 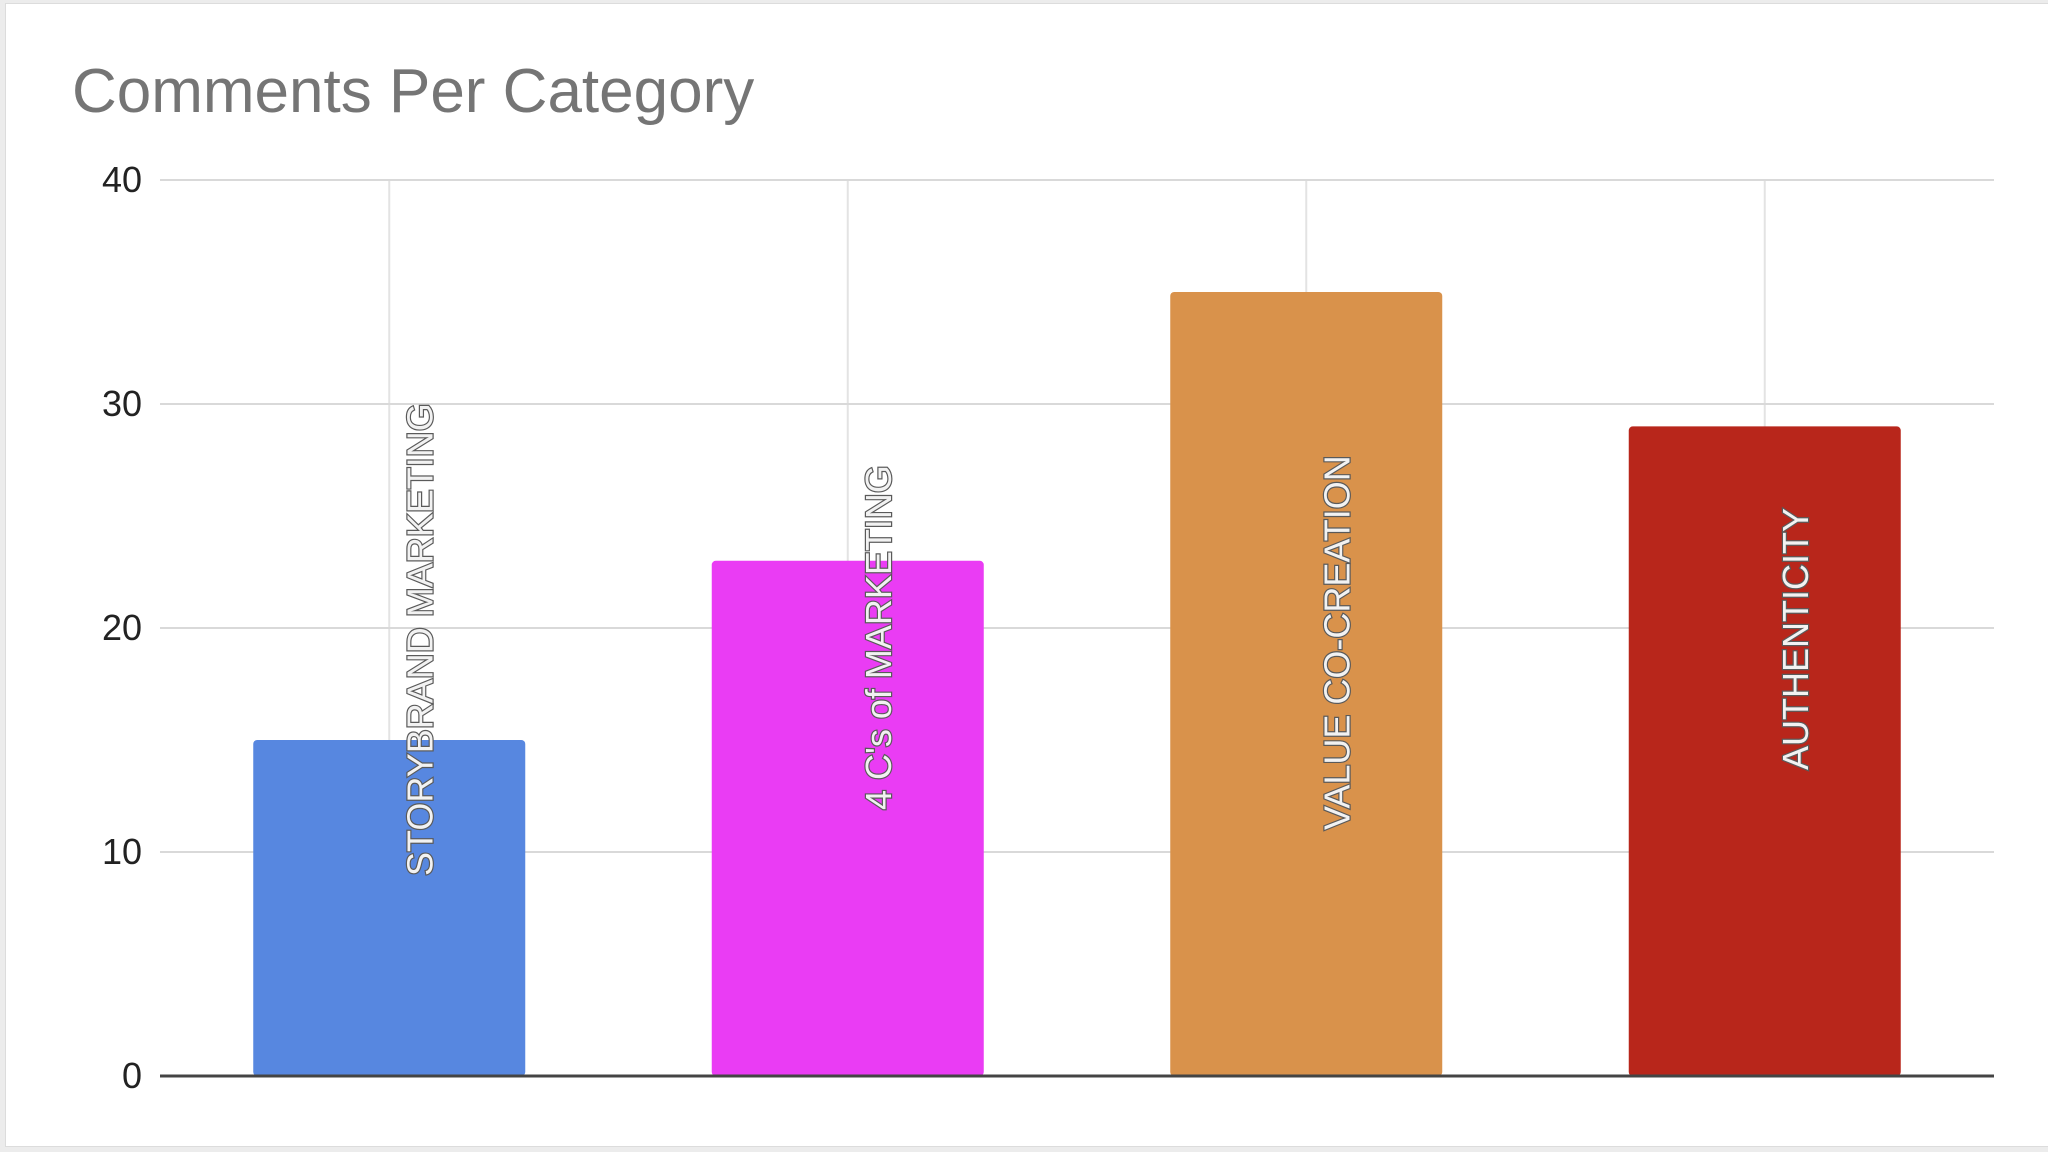 What do you see at coordinates (878, 637) in the screenshot?
I see `category-label-2: 4 C's of MARKETING` at bounding box center [878, 637].